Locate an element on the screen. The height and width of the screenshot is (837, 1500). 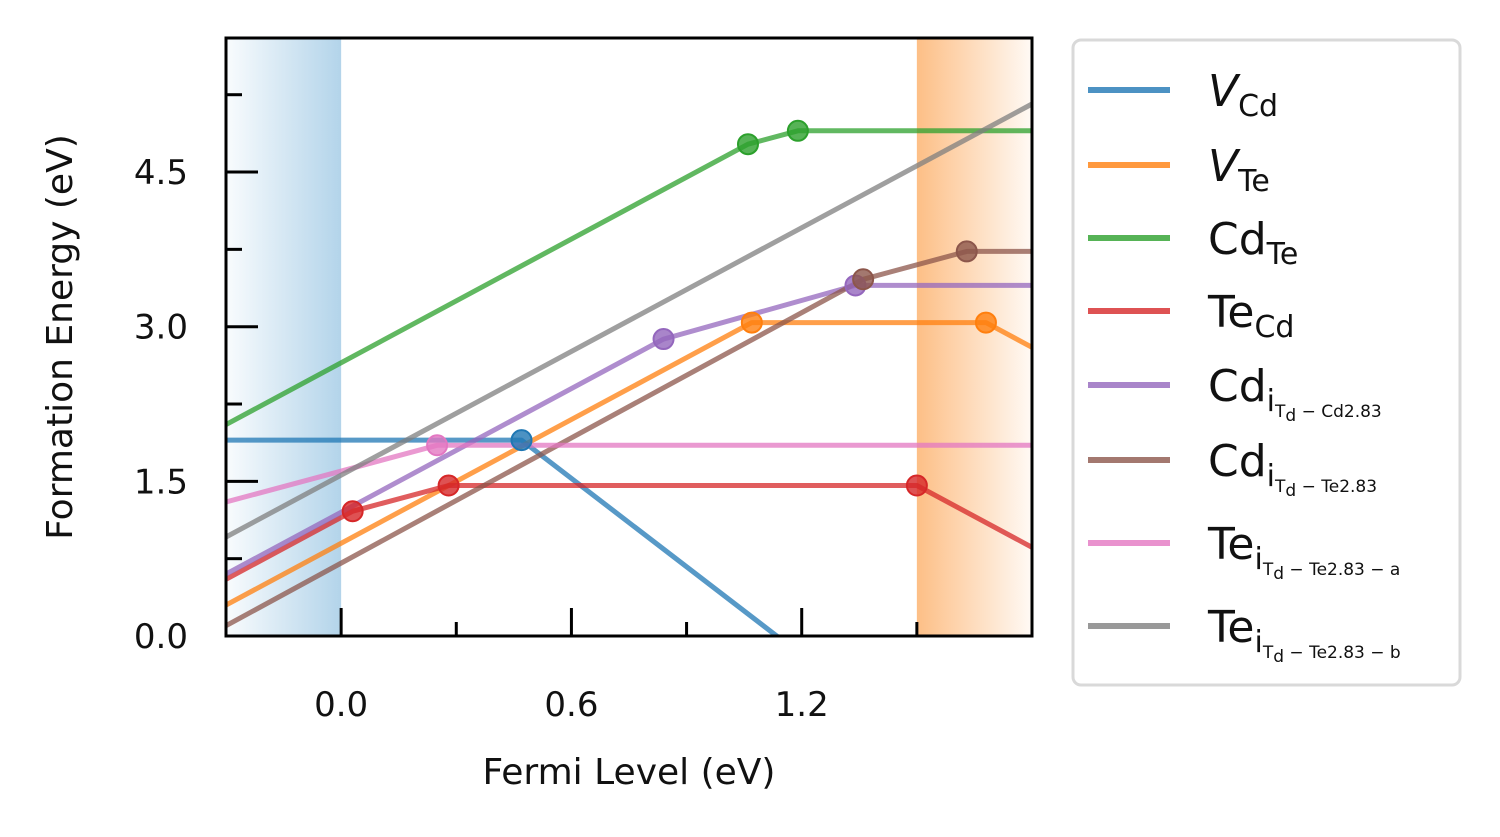
legend-label-2: CdTe is located at coordinates (1253, 243).